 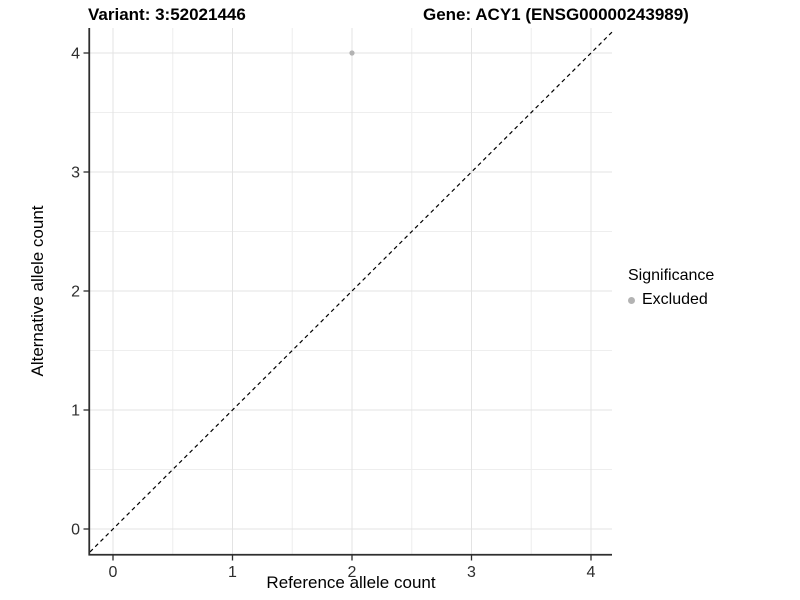 What do you see at coordinates (167, 14) in the screenshot?
I see `variant-title: Variant: 3:52021446` at bounding box center [167, 14].